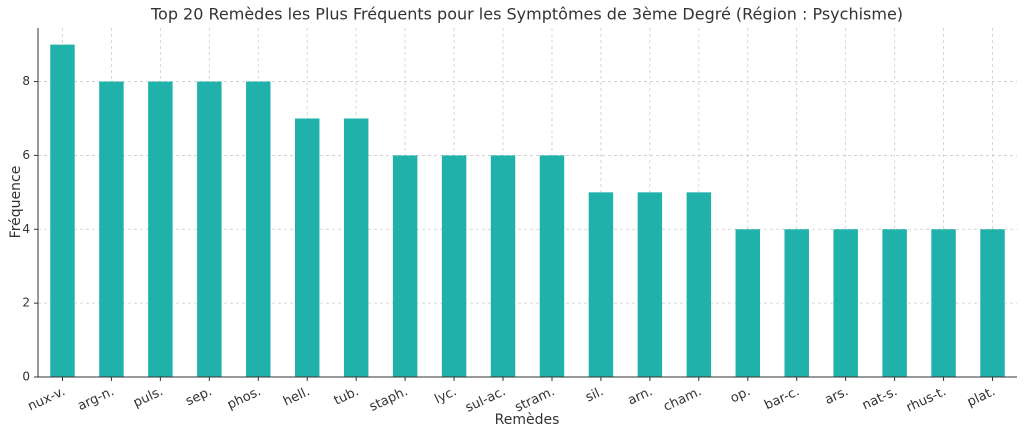 Image resolution: width=1024 pixels, height=435 pixels. Describe the element at coordinates (296, 396) in the screenshot. I see `x-tick-label: hell.` at that location.